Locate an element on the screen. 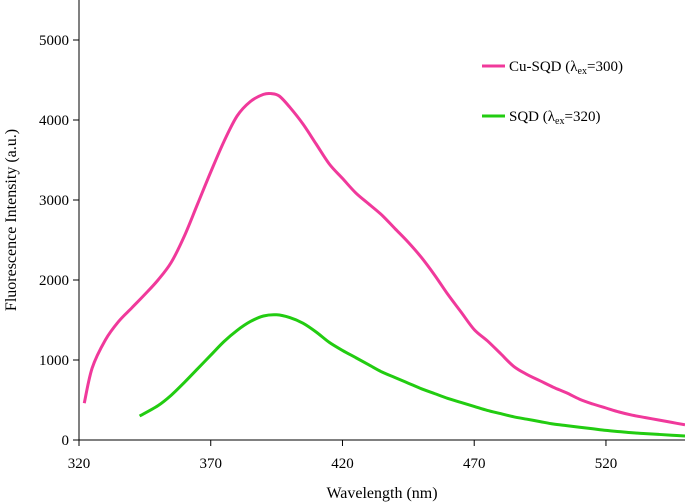  y-tick-label: 1000 is located at coordinates (54, 361).